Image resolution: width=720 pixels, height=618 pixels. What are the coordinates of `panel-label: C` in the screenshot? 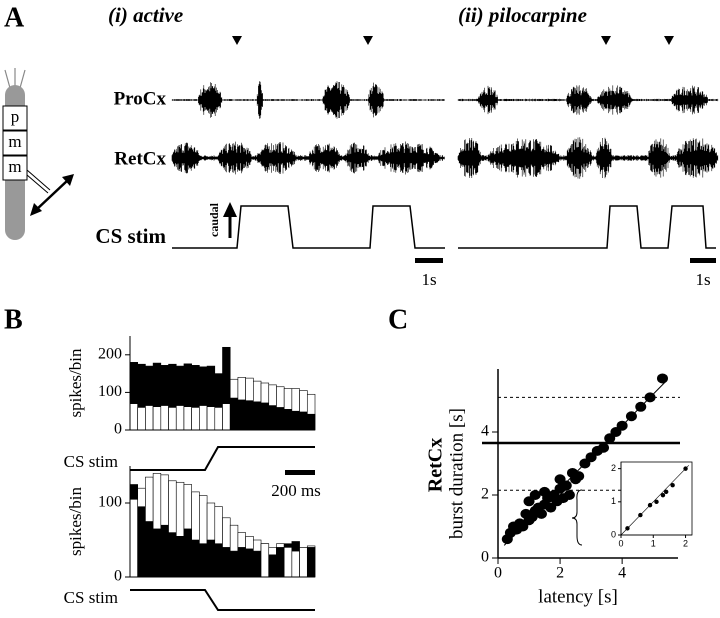 It's located at (398, 319).